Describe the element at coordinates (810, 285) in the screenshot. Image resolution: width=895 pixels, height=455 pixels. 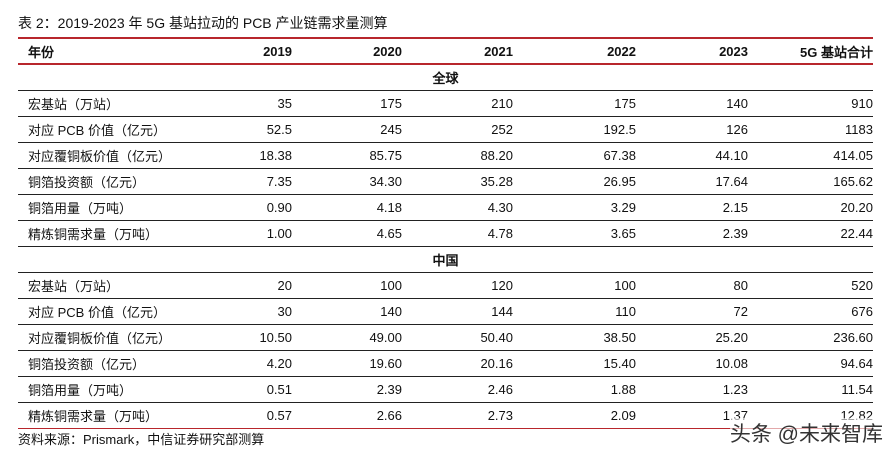
I see `table-cell: 520` at that location.